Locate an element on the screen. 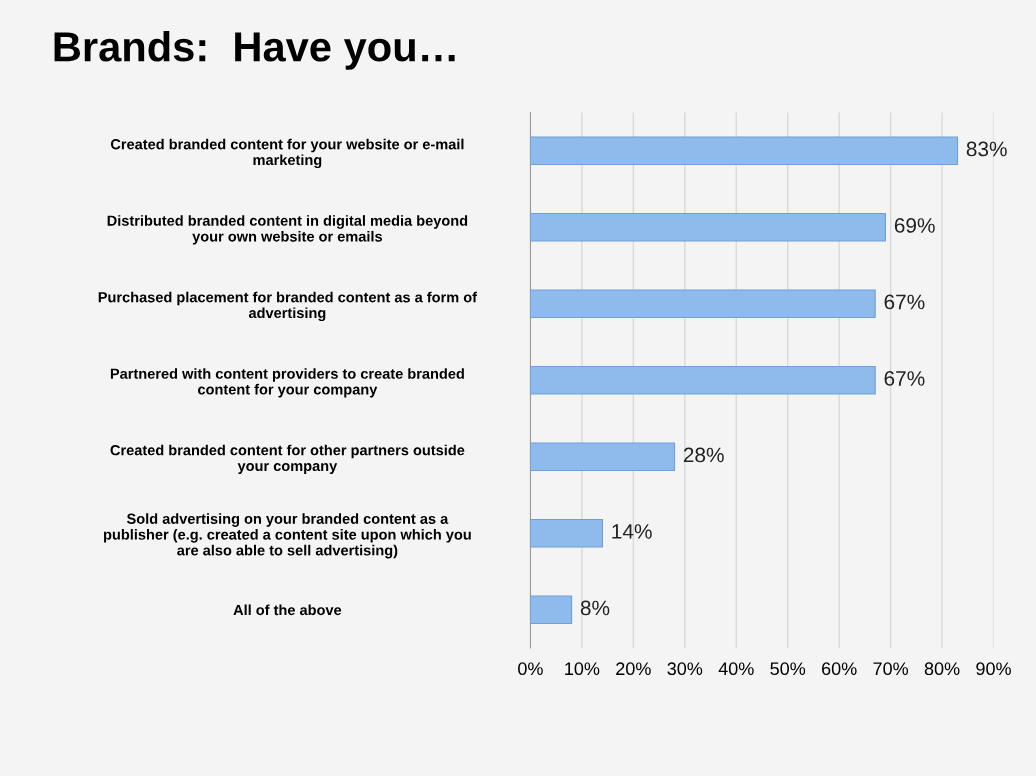 Image resolution: width=1036 pixels, height=776 pixels. y-tick-label: Purchased placement for branded content as a form of advertising is located at coordinates (288, 306).